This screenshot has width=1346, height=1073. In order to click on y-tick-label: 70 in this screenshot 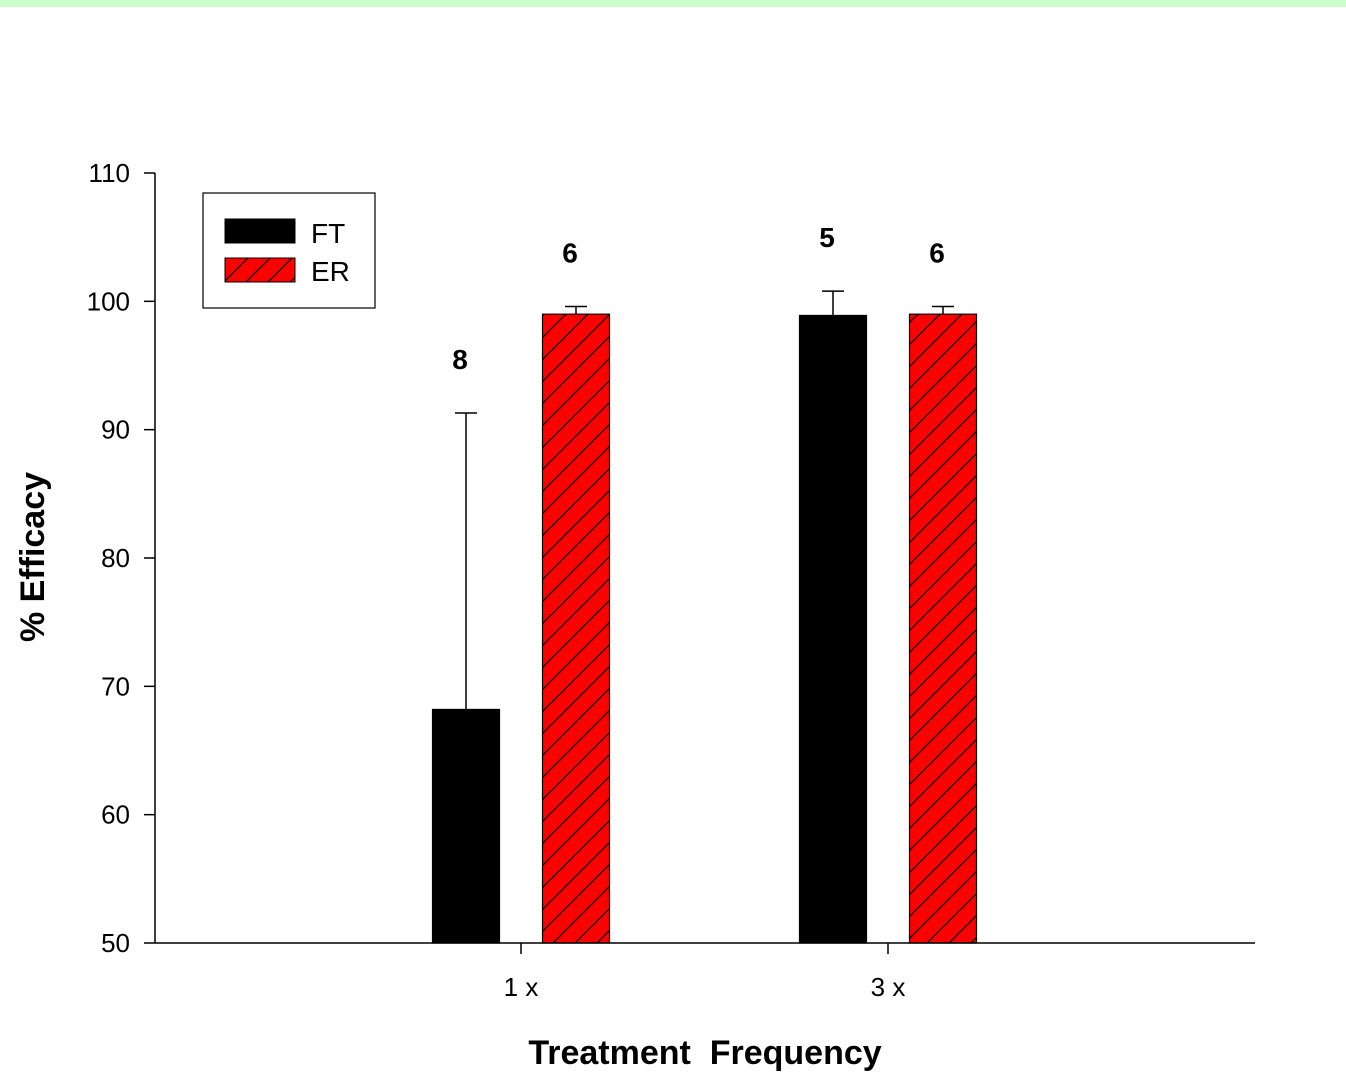, I will do `click(115, 686)`.